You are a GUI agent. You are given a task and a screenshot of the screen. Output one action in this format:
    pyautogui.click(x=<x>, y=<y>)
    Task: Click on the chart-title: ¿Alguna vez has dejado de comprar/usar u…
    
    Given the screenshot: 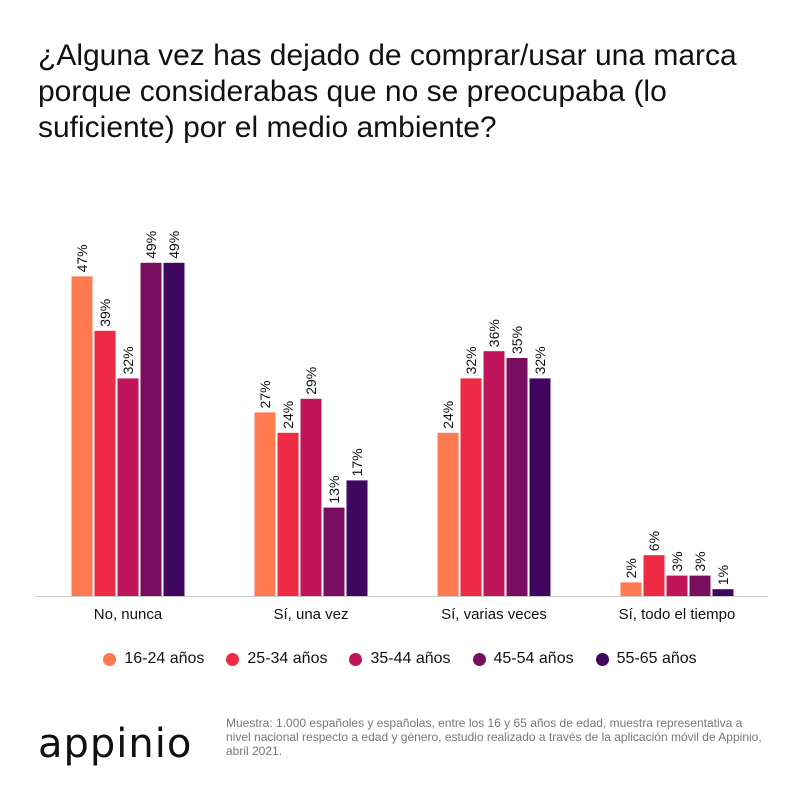 What is the action you would take?
    pyautogui.click(x=387, y=91)
    